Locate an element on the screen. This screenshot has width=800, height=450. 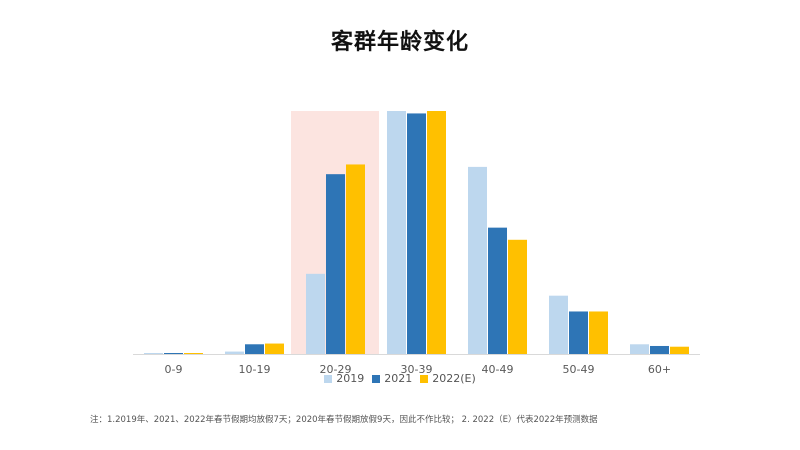
x-tick-label: 0-9 is located at coordinates (174, 369).